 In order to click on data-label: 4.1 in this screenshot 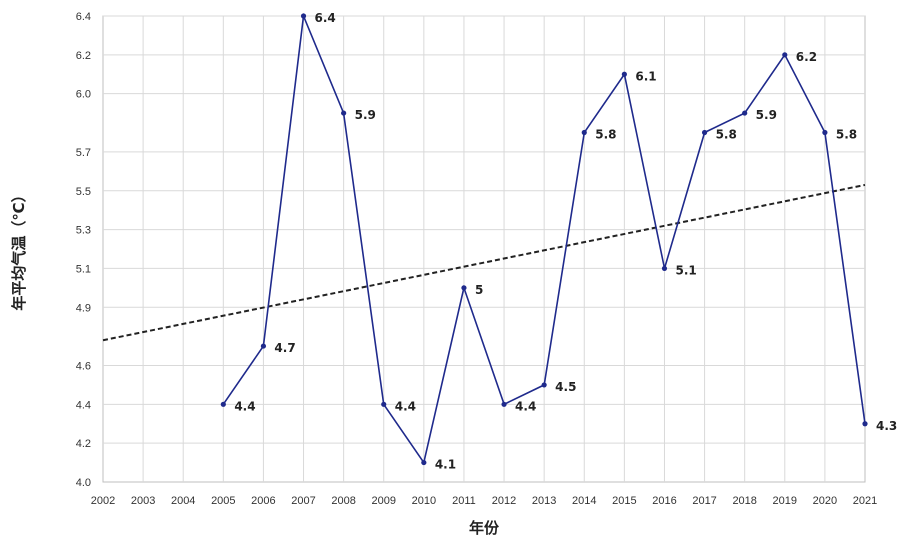, I will do `click(445, 465)`.